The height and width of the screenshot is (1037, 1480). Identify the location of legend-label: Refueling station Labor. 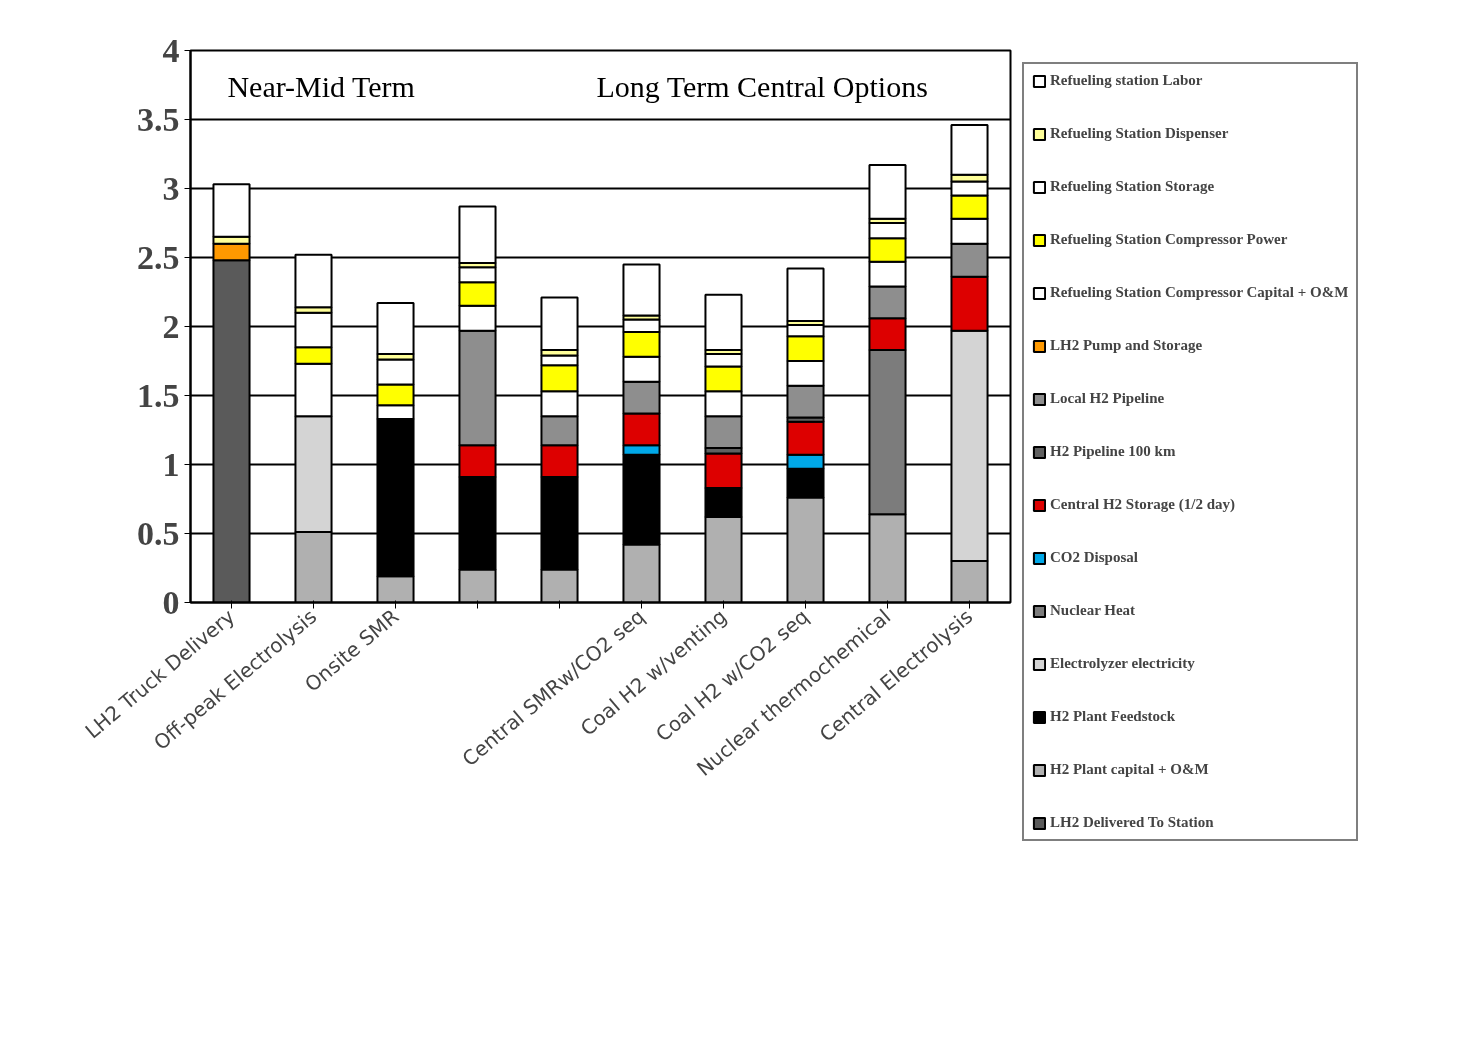
(1126, 80).